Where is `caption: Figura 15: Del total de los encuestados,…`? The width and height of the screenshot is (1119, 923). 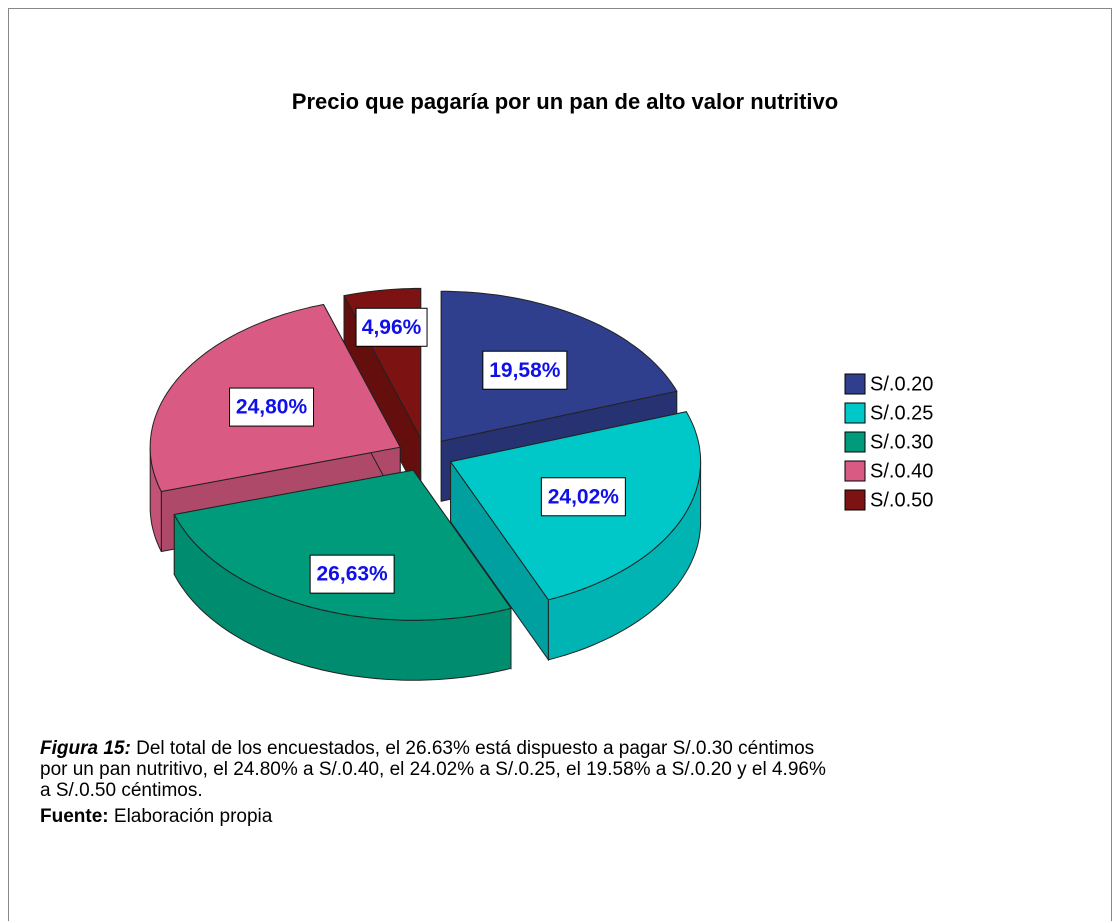 caption: Figura 15: Del total de los encuestados,… is located at coordinates (440, 769).